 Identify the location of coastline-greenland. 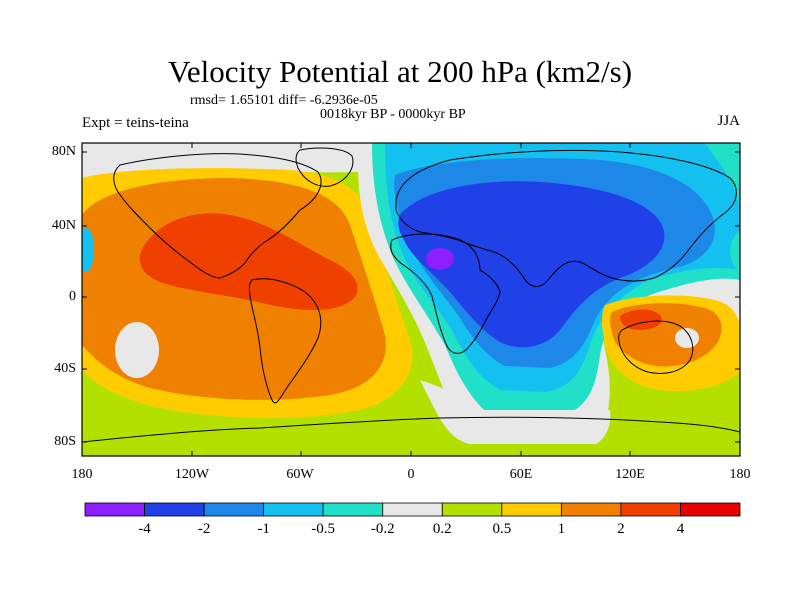
(324, 167).